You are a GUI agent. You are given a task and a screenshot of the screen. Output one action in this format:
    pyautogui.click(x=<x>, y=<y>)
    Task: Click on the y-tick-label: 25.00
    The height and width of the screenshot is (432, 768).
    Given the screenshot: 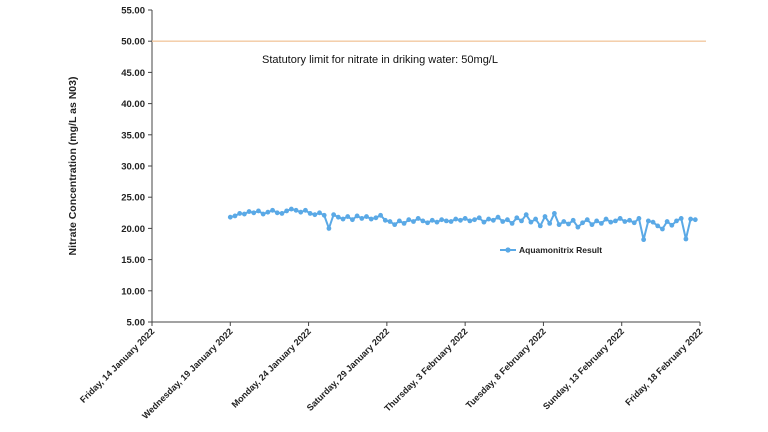 What is the action you would take?
    pyautogui.click(x=133, y=198)
    